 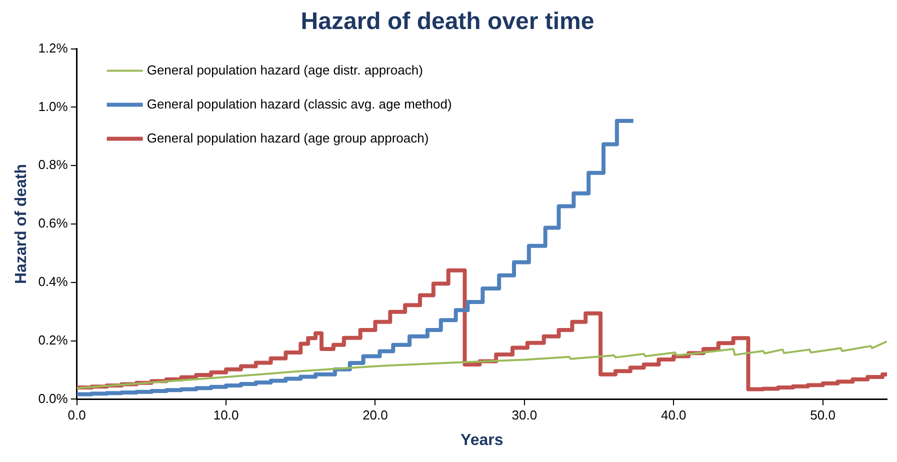 I want to click on x-tick-label: 10.0, so click(x=226, y=415).